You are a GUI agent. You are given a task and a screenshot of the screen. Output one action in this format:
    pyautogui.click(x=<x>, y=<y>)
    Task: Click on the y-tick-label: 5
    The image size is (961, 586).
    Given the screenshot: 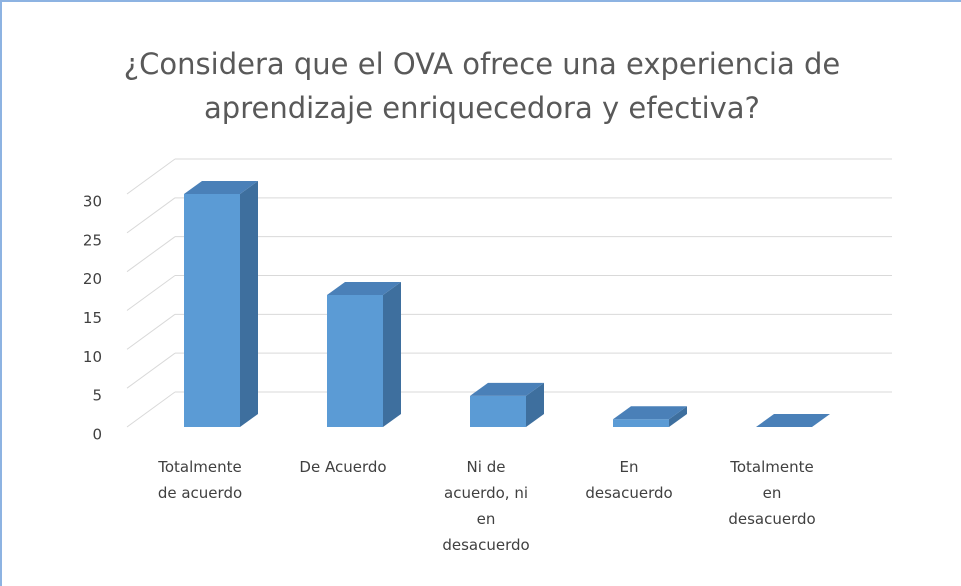 What is the action you would take?
    pyautogui.click(x=97, y=396)
    